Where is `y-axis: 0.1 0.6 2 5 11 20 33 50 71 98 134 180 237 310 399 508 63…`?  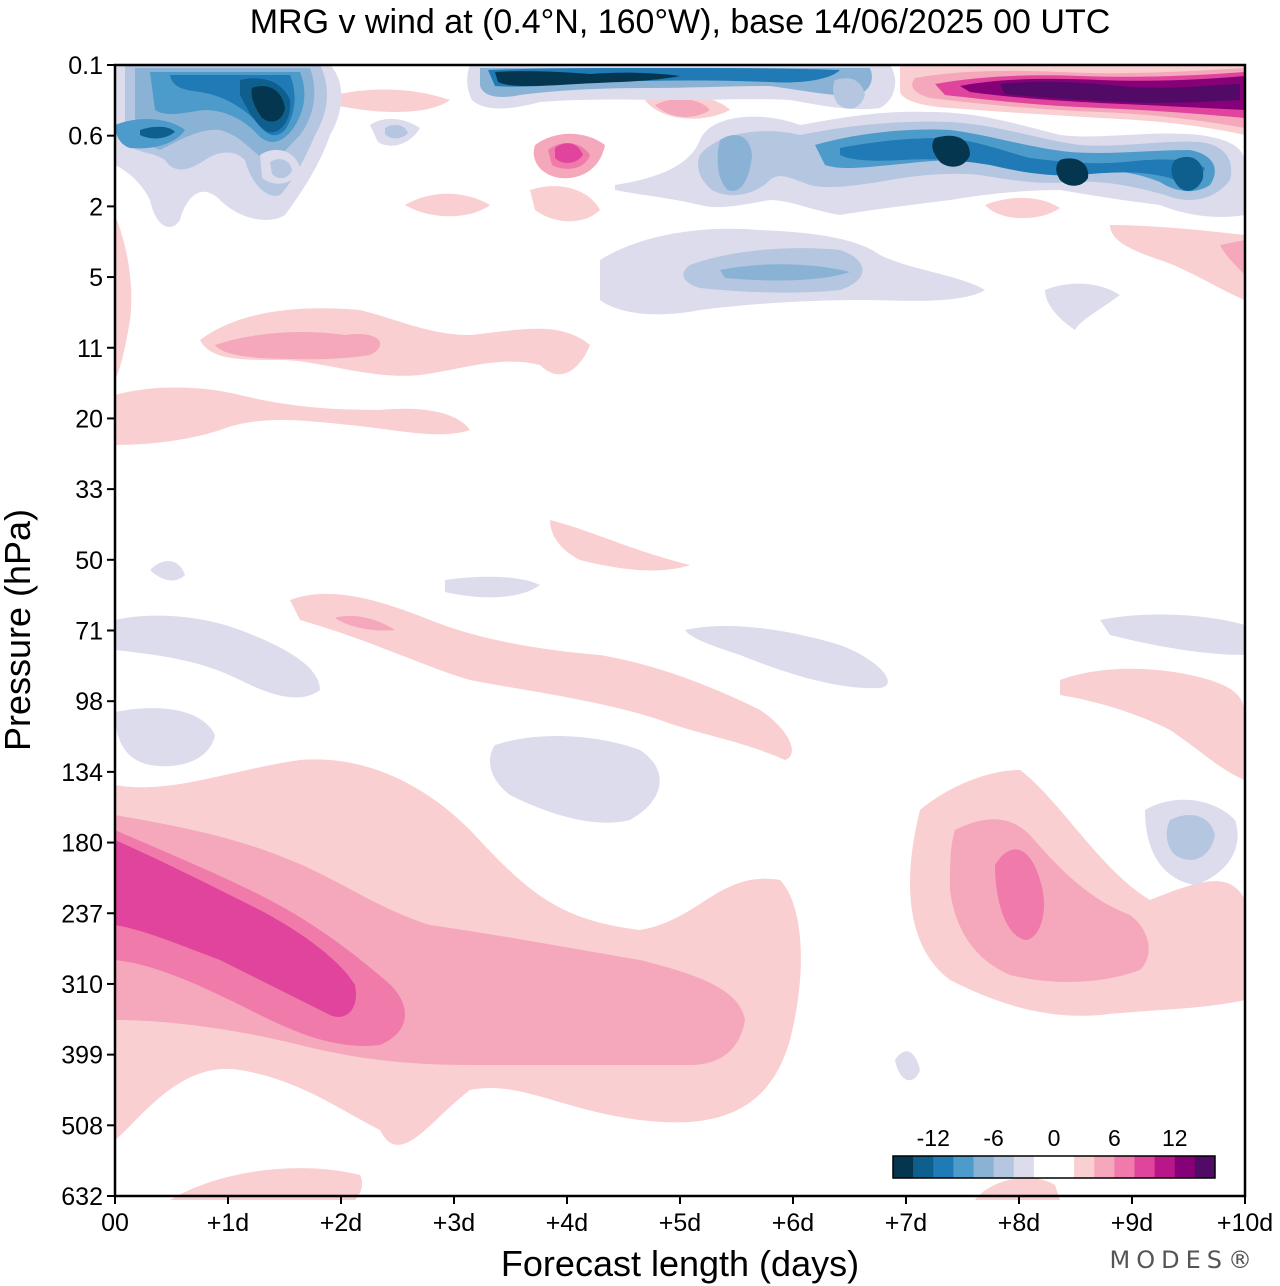 y-axis: 0.1 0.6 2 5 11 20 33 50 71 98 134 180 237 310 399 508 63… is located at coordinates (88, 631).